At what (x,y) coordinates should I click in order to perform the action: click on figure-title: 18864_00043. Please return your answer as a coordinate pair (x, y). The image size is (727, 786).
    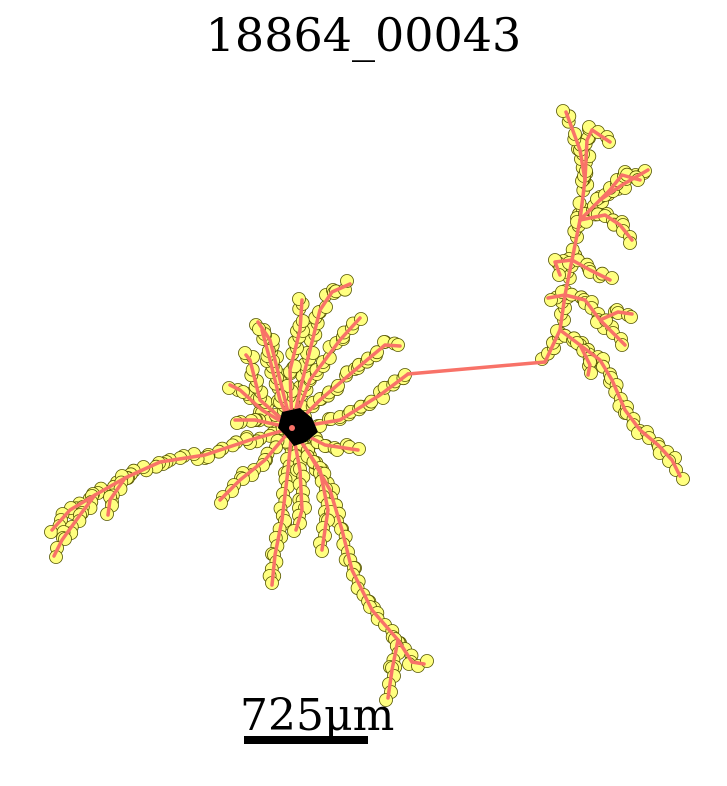
    Looking at the image, I should click on (363, 35).